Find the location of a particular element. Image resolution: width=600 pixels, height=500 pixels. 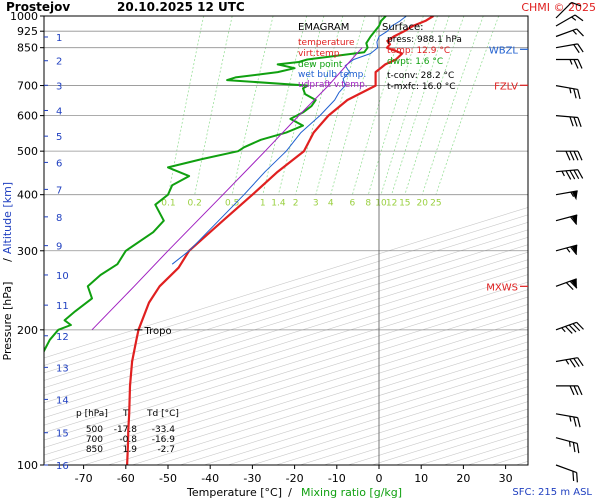

altitude-tick-label: 14 is located at coordinates (62, 400).